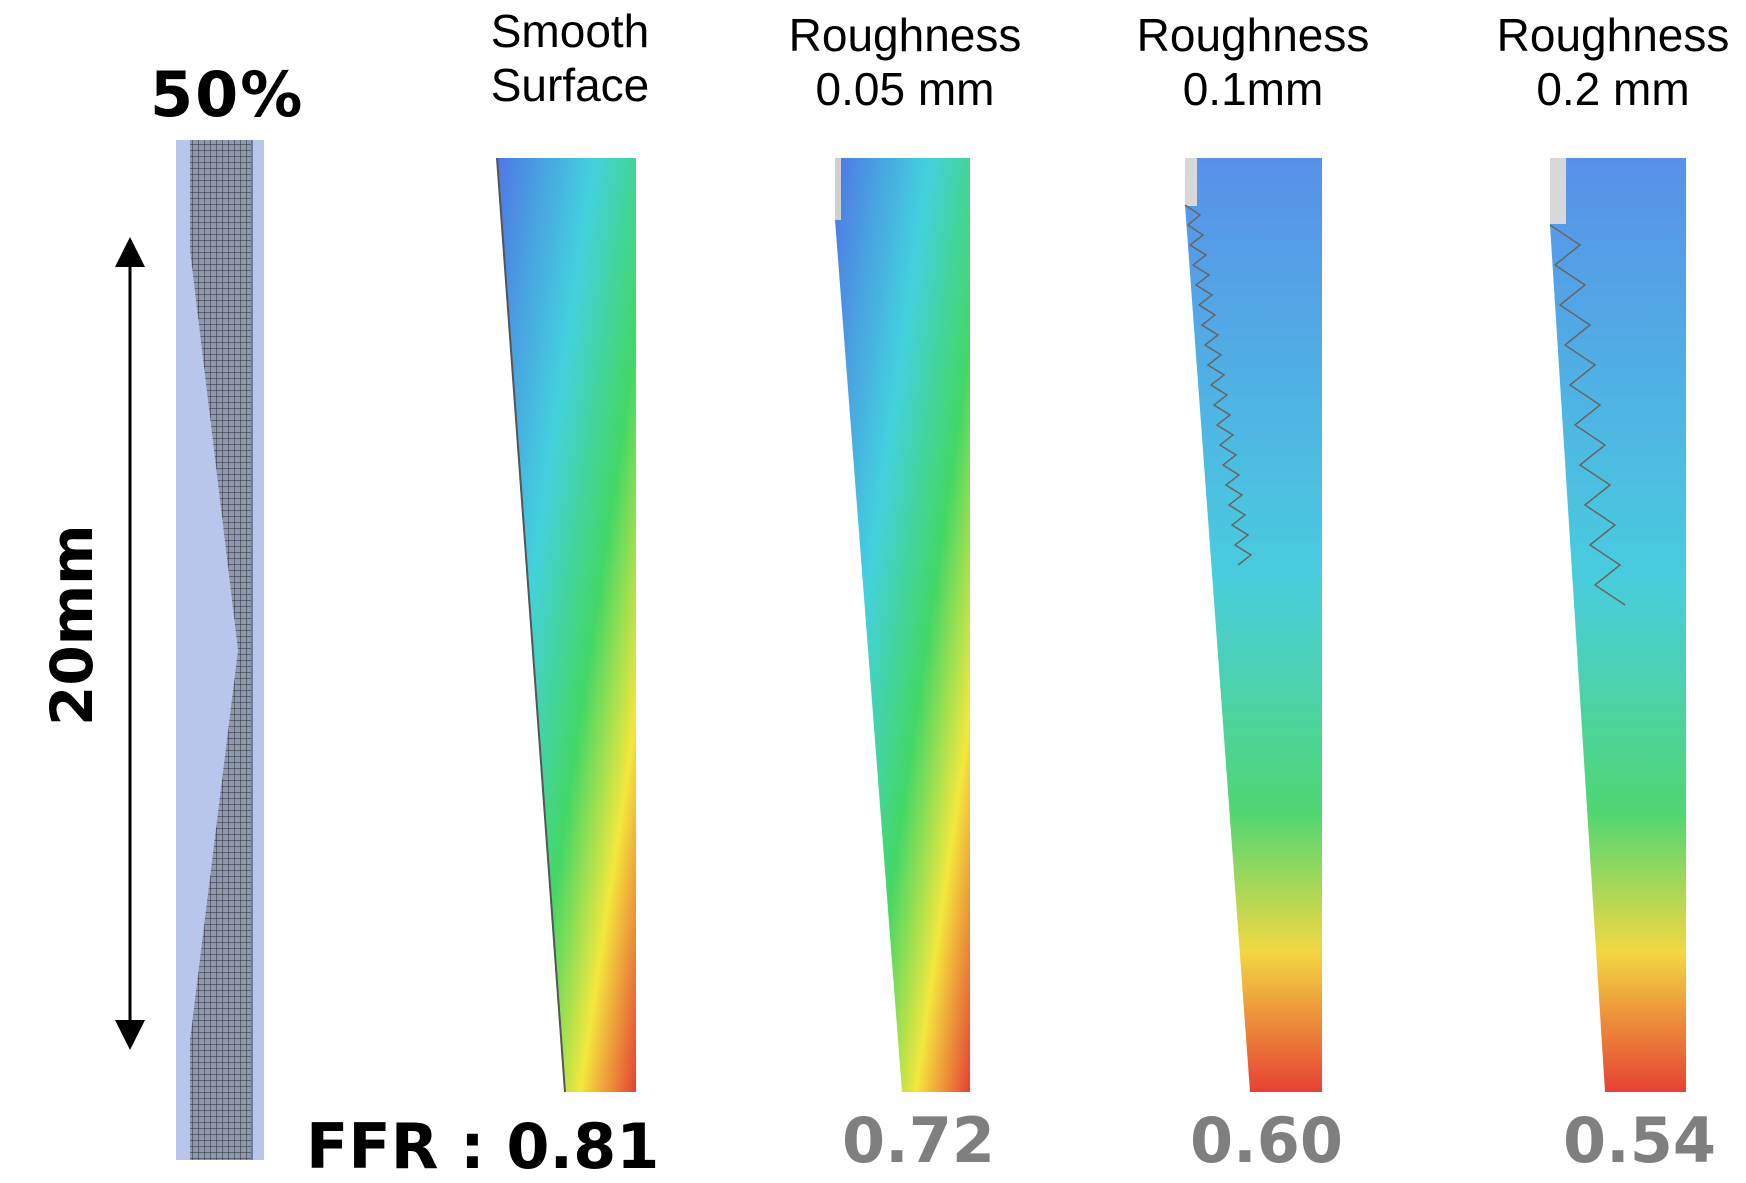  I want to click on mesh-model, so click(220, 650).